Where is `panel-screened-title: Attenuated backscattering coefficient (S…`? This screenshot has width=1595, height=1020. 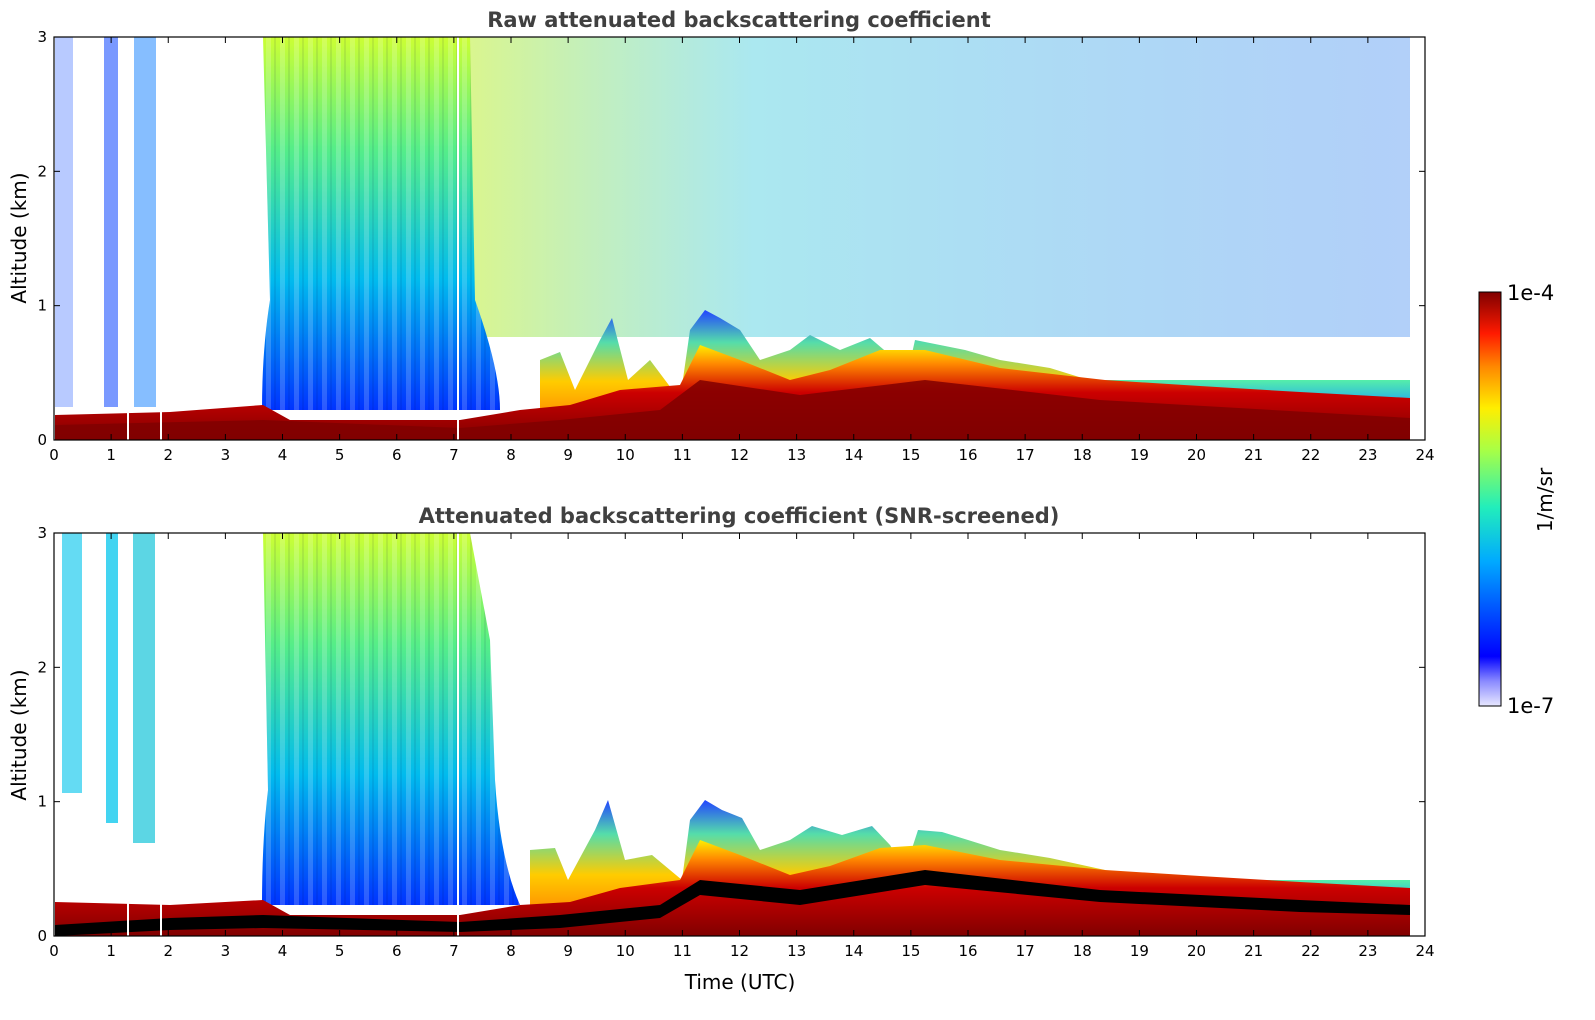
panel-screened-title: Attenuated backscattering coefficient (S… is located at coordinates (739, 516).